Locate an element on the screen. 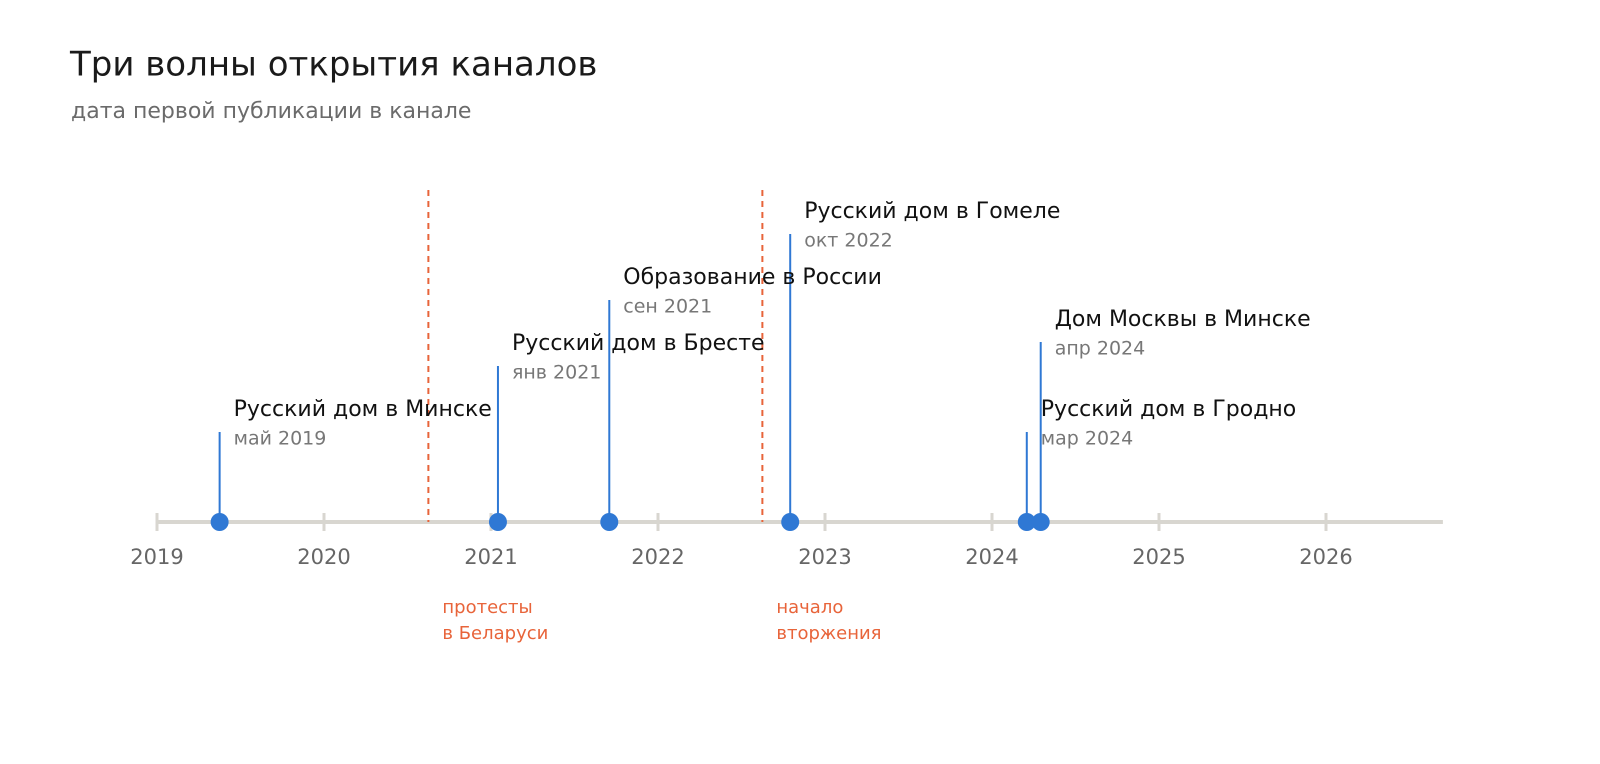  marker-label: протесты is located at coordinates (487, 607).